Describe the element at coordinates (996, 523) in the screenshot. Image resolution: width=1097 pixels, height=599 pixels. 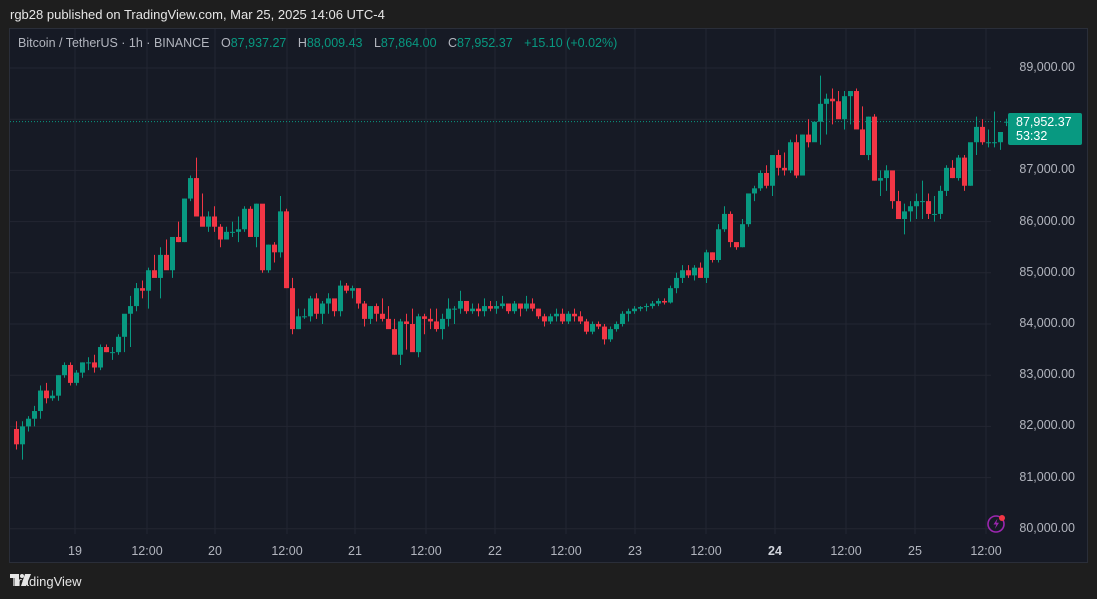
I see `lightning-alert-icon` at that location.